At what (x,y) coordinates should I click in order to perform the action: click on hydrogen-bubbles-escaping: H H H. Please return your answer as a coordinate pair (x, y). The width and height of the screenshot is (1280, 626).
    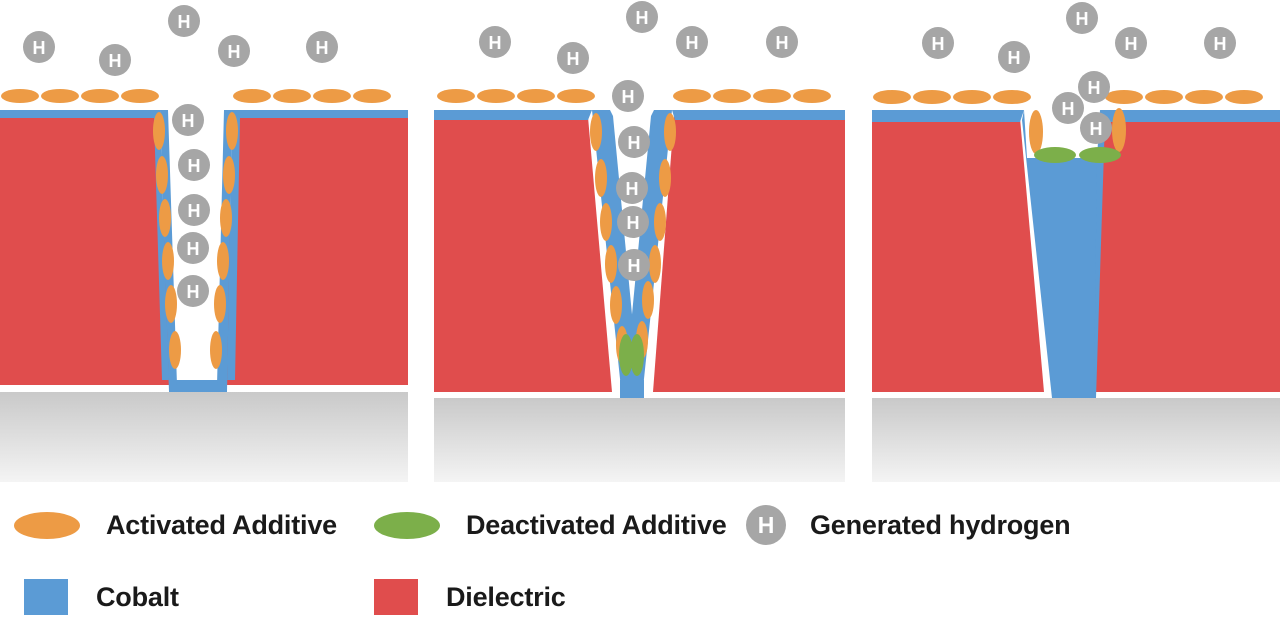
    Looking at the image, I should click on (1082, 107).